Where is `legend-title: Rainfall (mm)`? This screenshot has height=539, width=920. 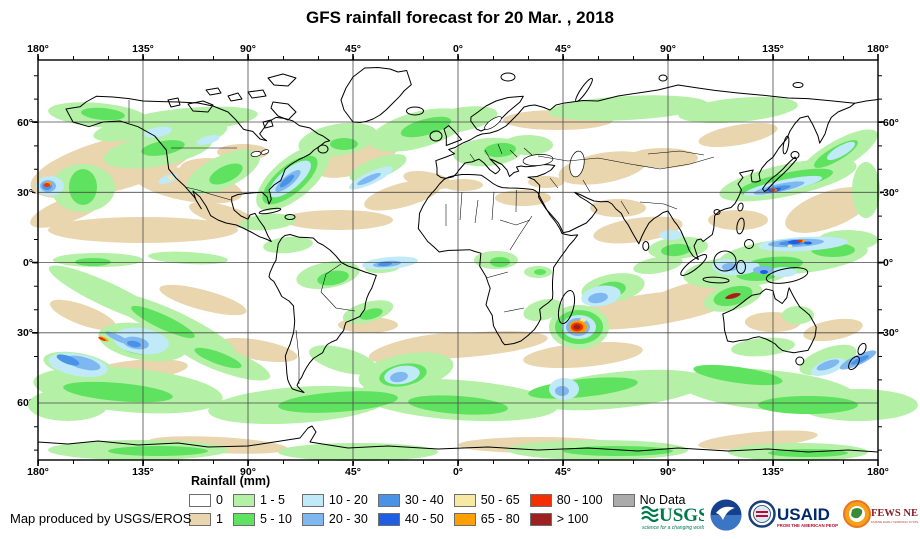 legend-title: Rainfall (mm) is located at coordinates (231, 481).